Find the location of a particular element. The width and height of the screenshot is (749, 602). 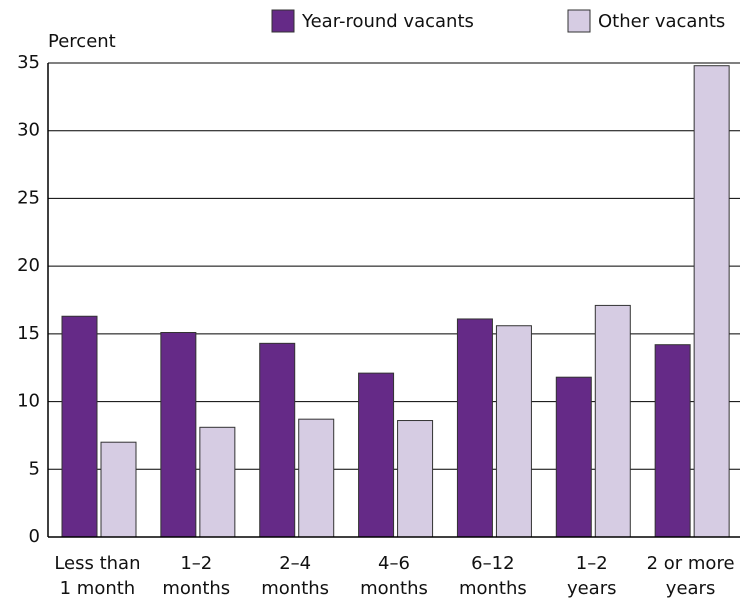

x-tick-label: 2–4 months is located at coordinates (295, 576).